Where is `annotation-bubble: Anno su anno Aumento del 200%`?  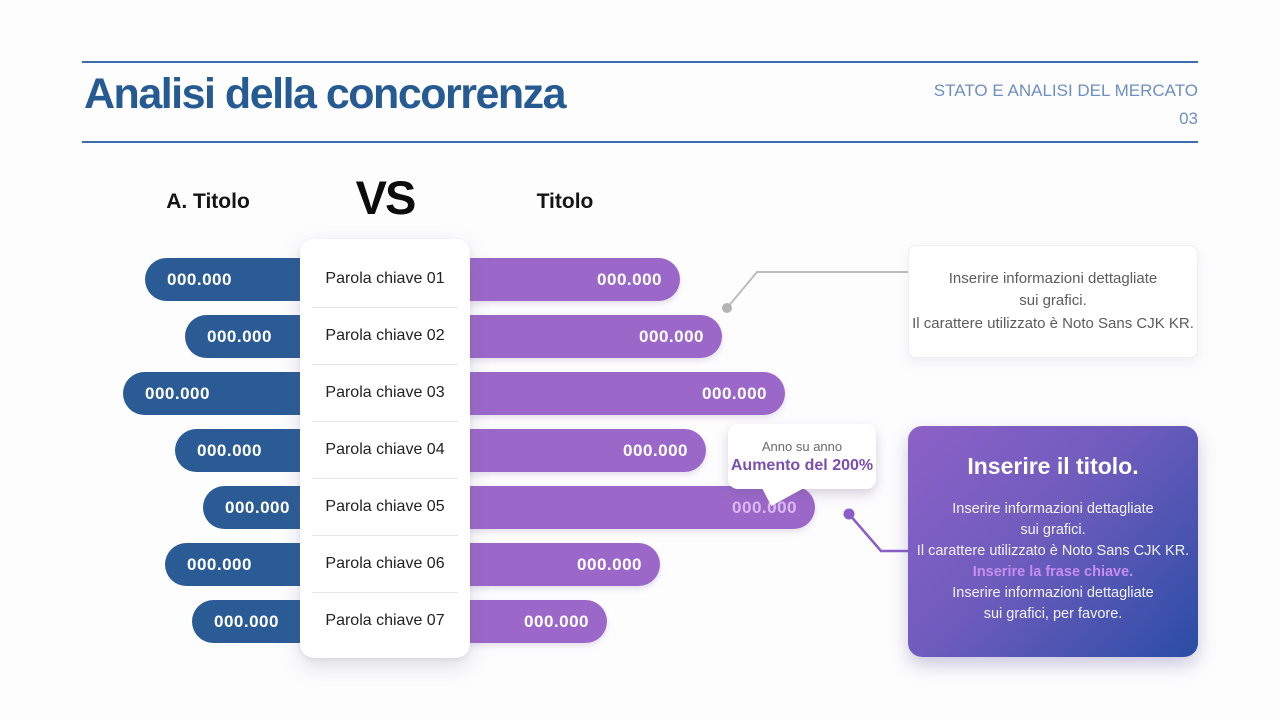 annotation-bubble: Anno su anno Aumento del 200% is located at coordinates (802, 465).